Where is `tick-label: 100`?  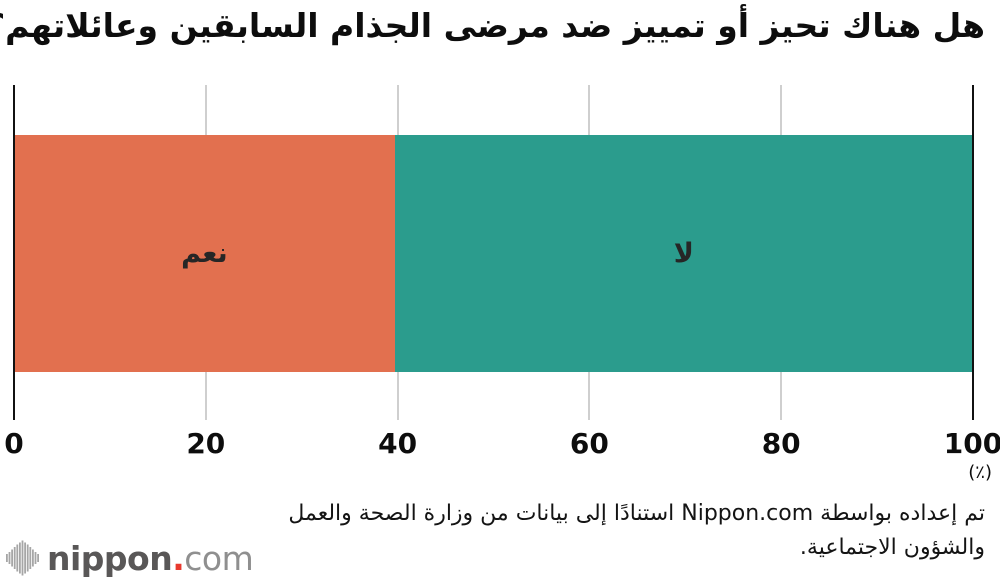
tick-label: 100 is located at coordinates (971, 443).